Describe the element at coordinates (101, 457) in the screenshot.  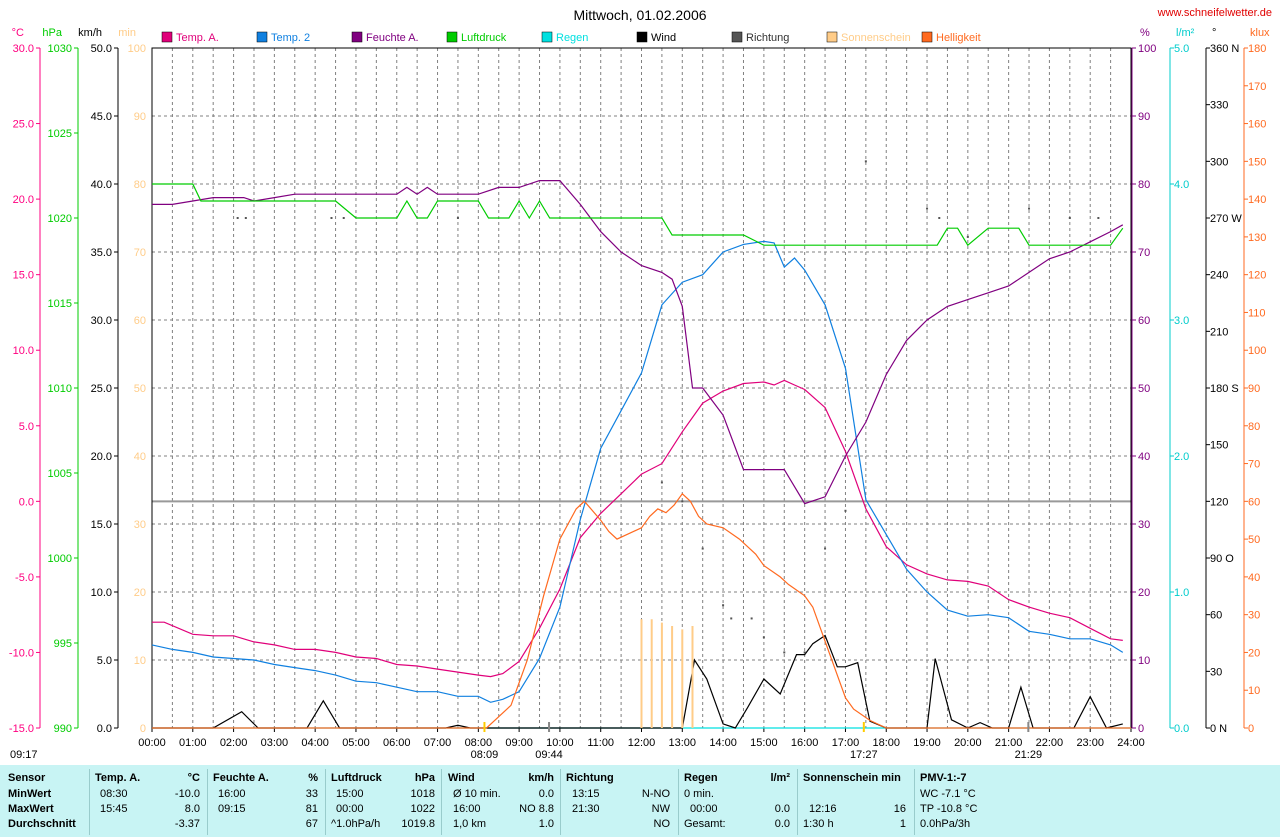
I see `wind-tick-label: 20.0` at that location.